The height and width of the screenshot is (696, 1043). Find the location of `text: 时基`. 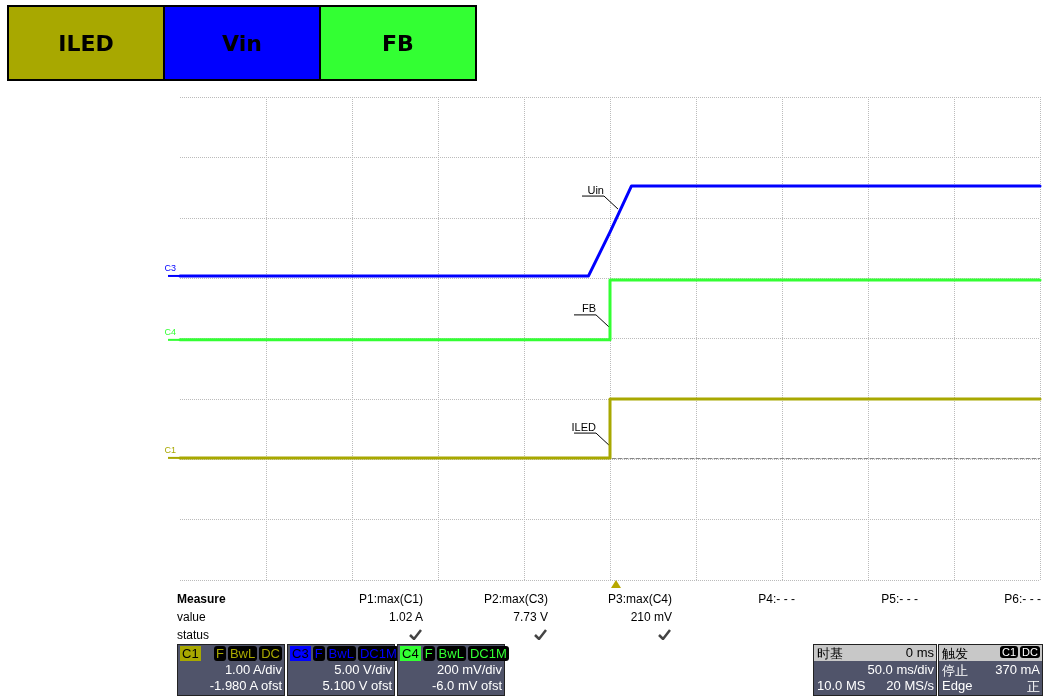

text: 时基 is located at coordinates (830, 654).